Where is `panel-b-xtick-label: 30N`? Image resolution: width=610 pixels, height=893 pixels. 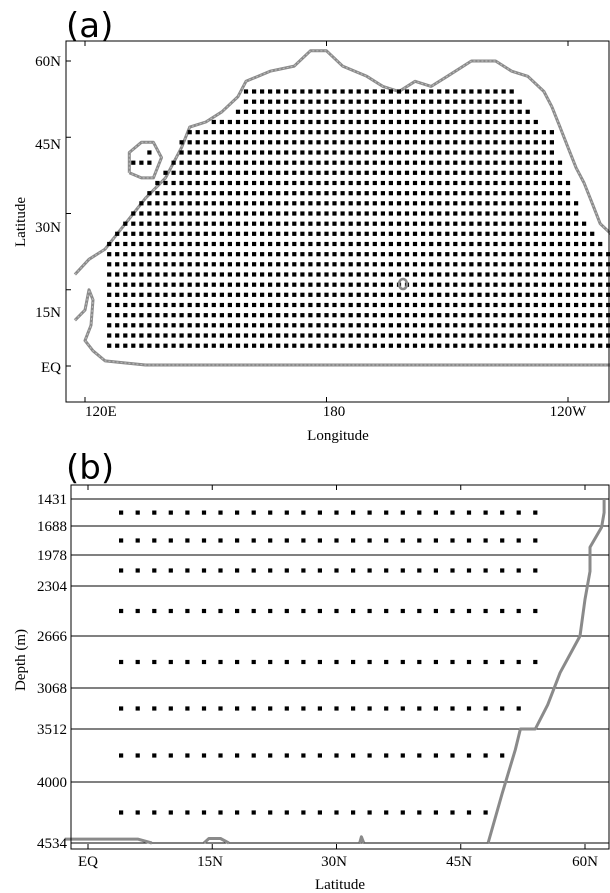 panel-b-xtick-label: 30N is located at coordinates (334, 862).